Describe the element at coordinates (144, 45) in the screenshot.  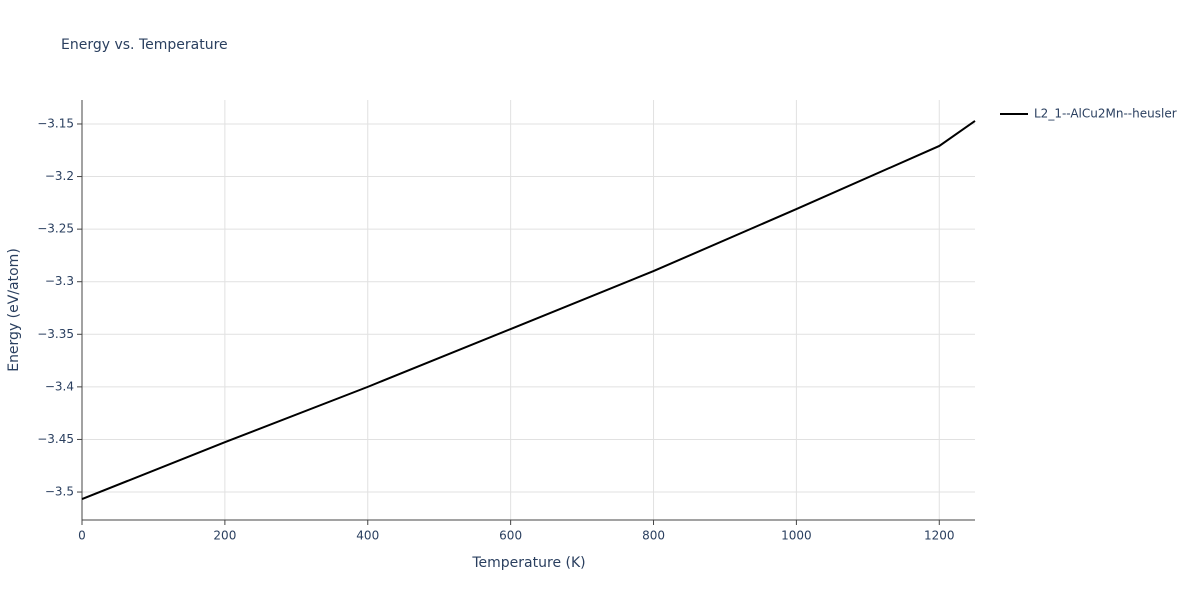
I see `chart-title: Energy vs. Temperature` at that location.